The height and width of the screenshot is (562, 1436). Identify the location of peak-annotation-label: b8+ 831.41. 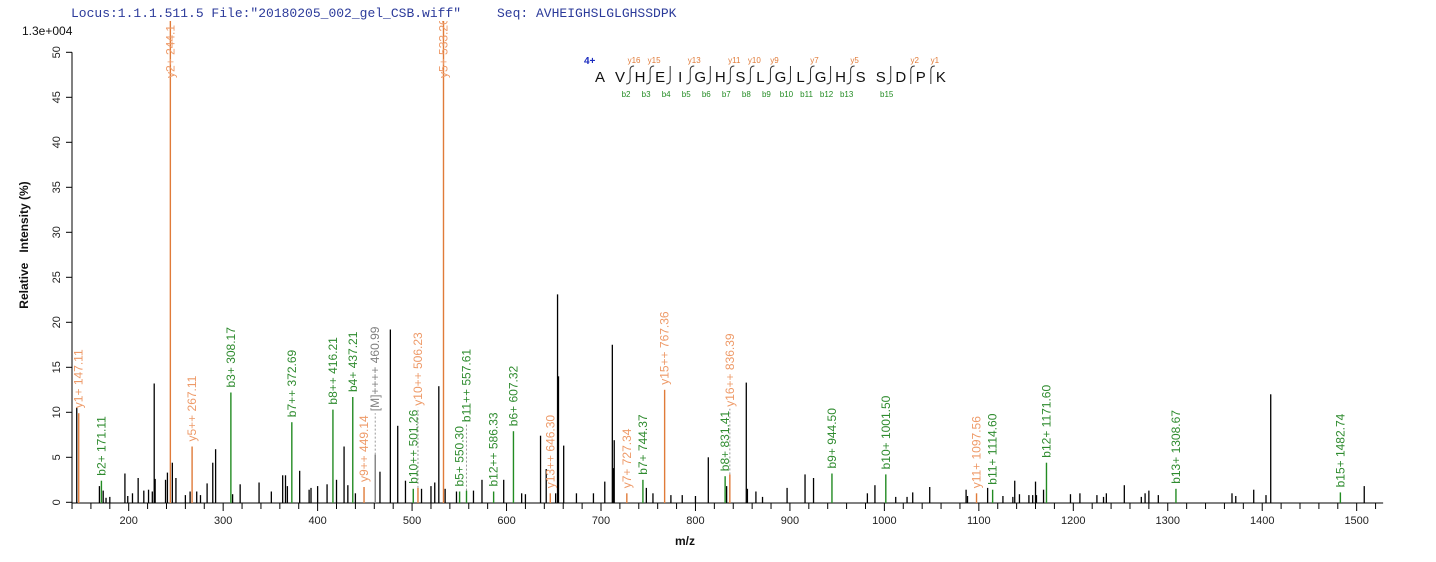
(725, 440).